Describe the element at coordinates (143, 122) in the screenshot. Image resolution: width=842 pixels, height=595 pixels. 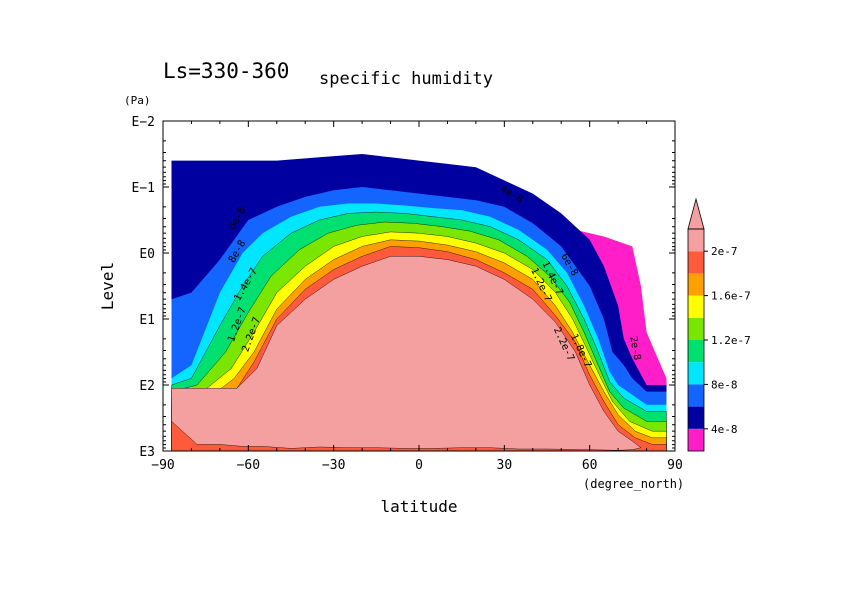
I see `y-tick-label: E−2` at that location.